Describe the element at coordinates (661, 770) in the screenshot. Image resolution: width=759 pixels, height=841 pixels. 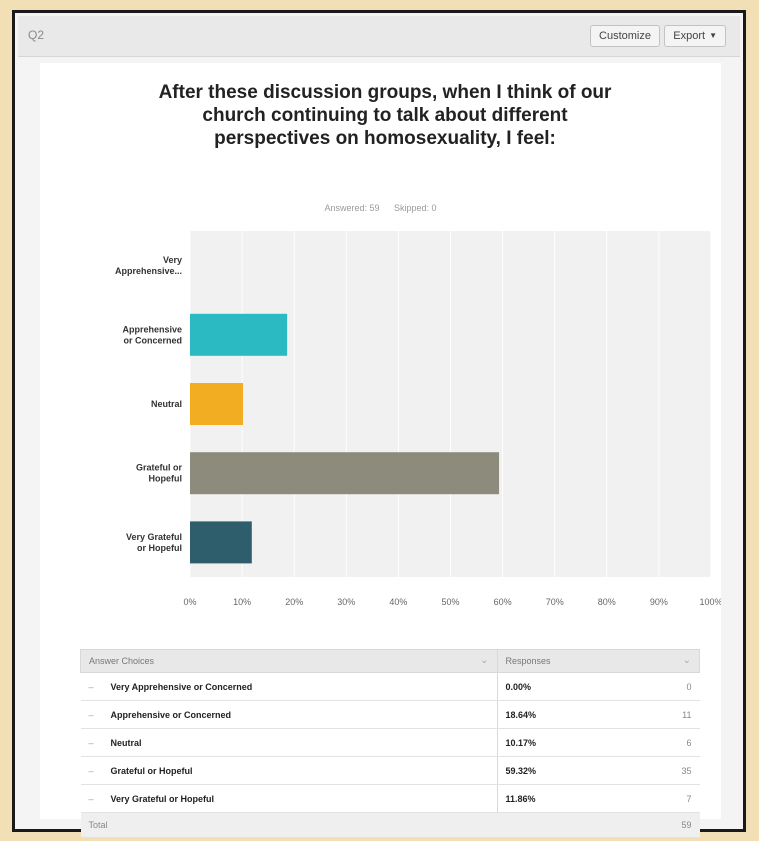
I see `response-count: 35` at that location.